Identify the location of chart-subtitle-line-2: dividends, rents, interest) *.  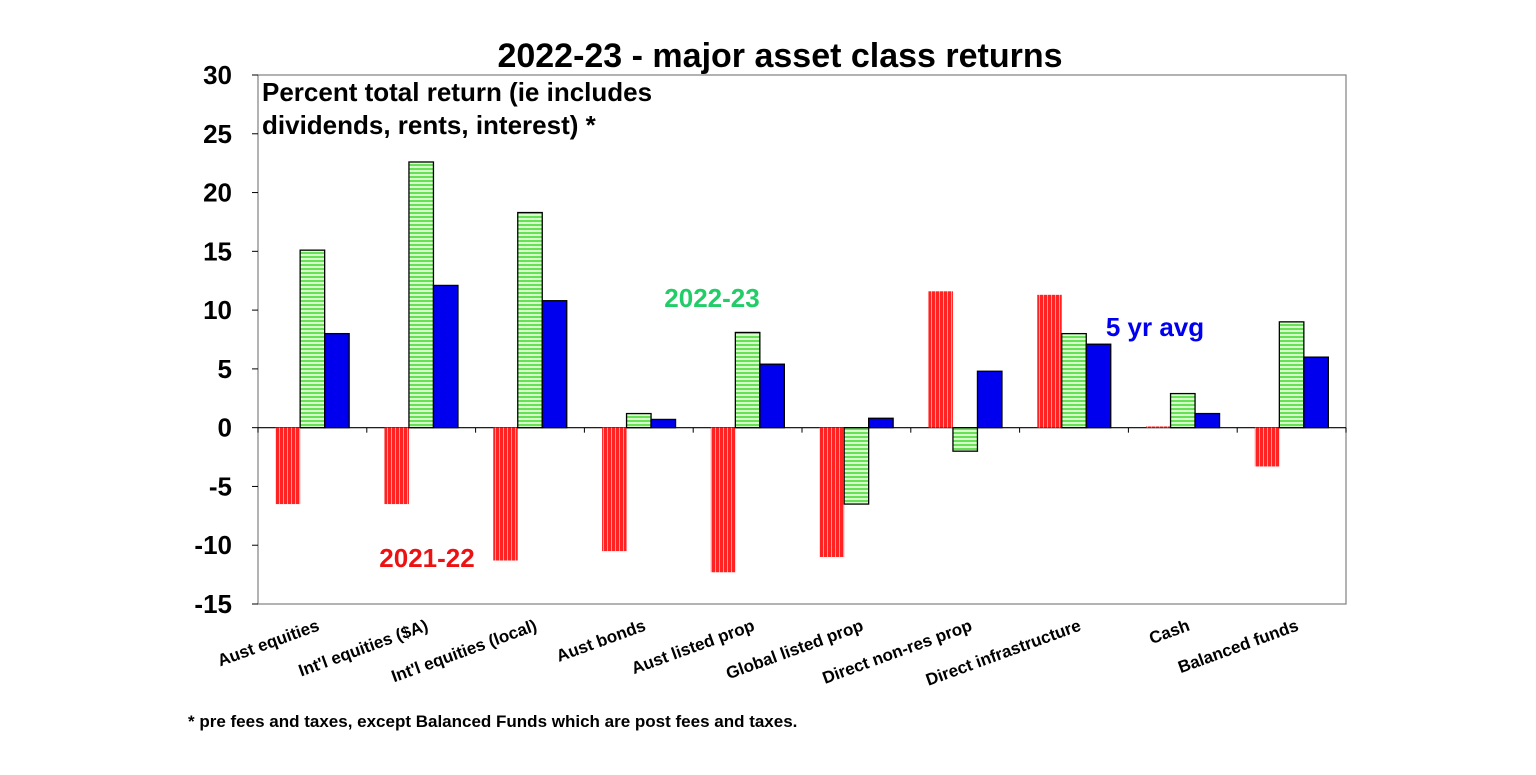
(429, 125).